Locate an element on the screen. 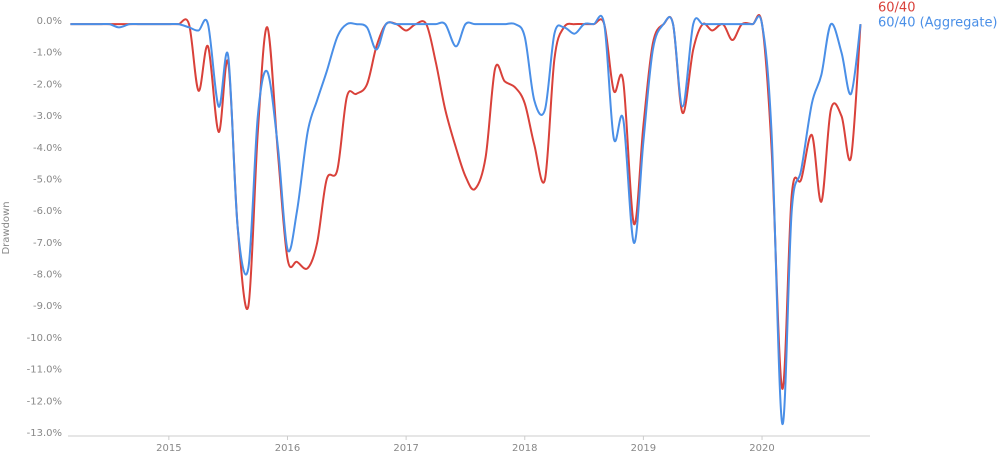 The image size is (1000, 457). x-tick-label: 2019 is located at coordinates (643, 448).